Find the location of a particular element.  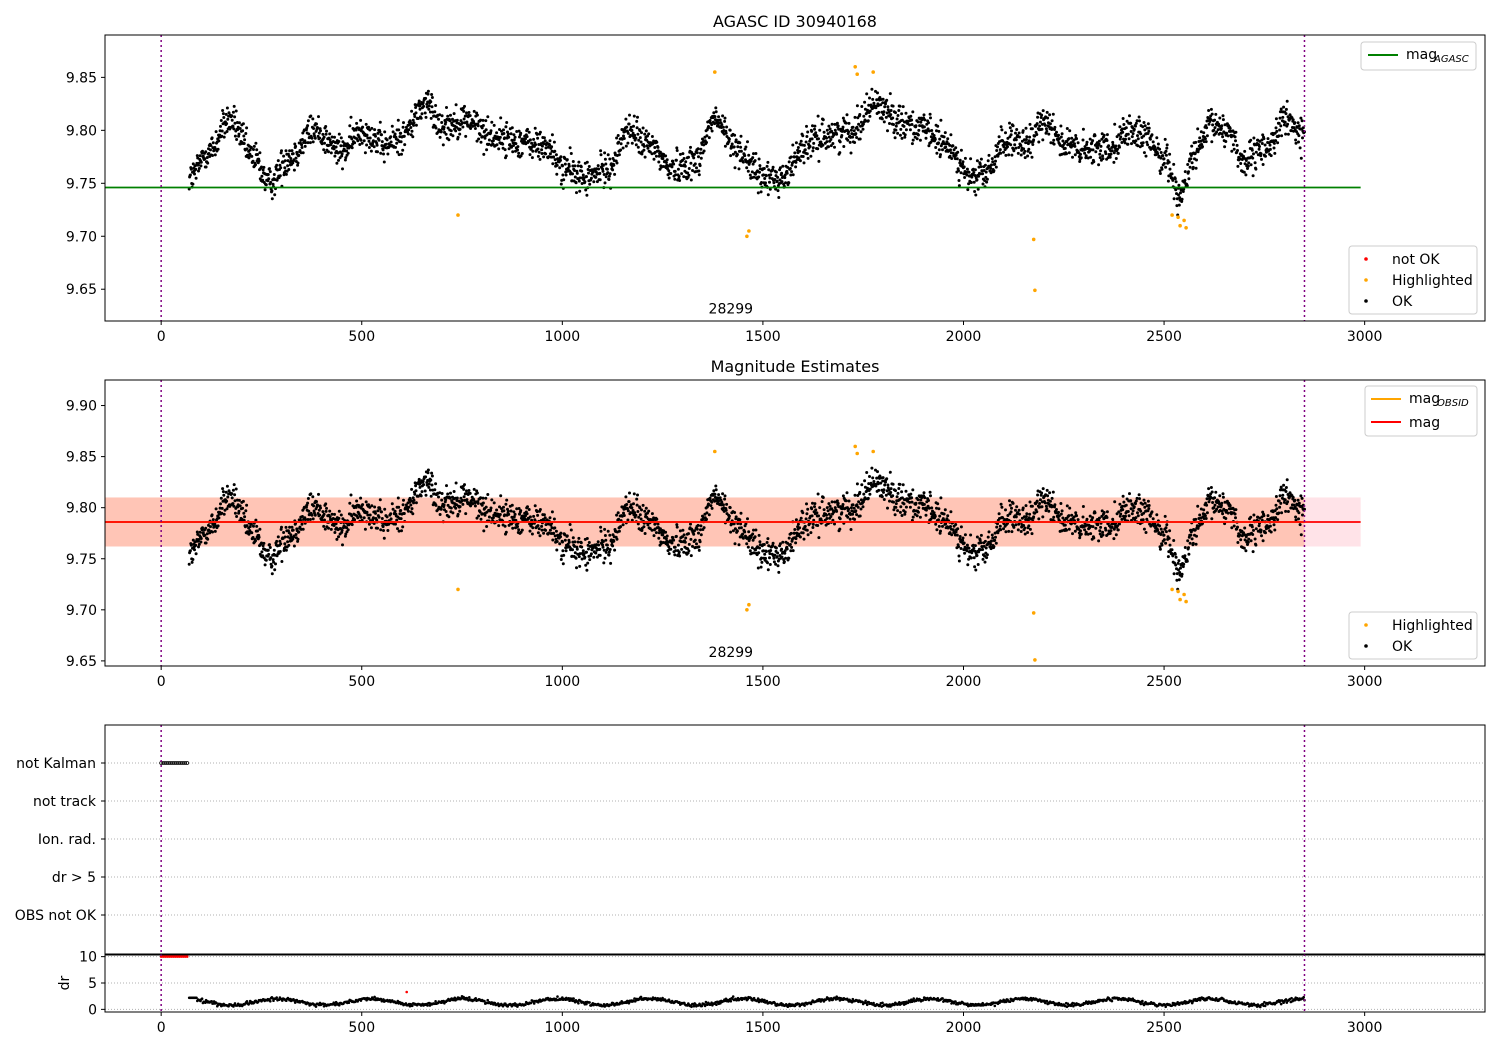

x-tick-label: 2000 is located at coordinates (964, 337).